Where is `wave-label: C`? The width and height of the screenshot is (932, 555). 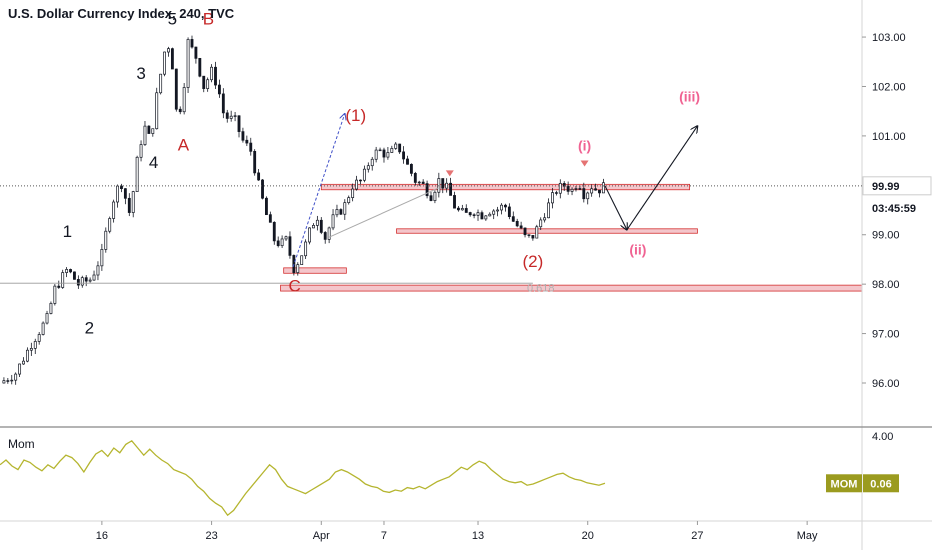
wave-label: C is located at coordinates (295, 286).